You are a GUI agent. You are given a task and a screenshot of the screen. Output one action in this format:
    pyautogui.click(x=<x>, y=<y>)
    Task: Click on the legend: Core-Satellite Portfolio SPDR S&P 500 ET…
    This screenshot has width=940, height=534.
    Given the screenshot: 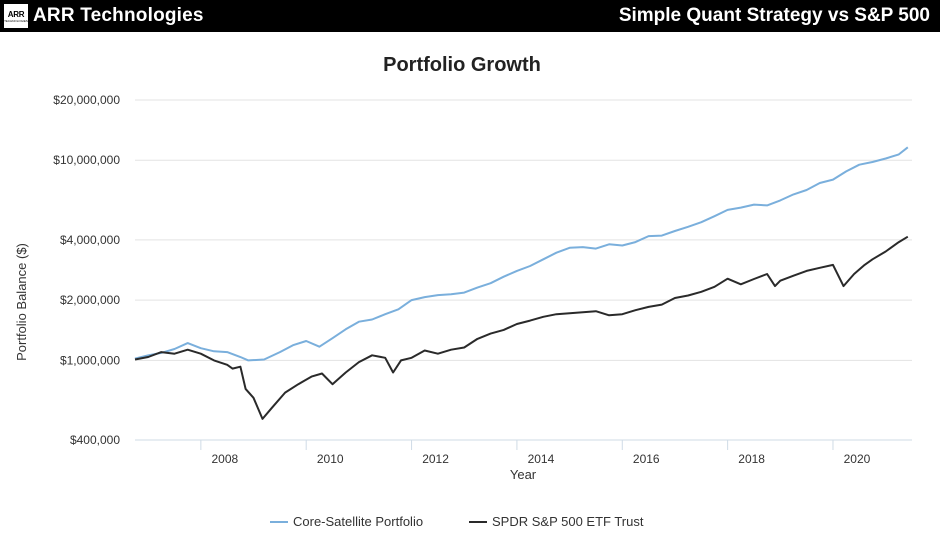 What is the action you would take?
    pyautogui.click(x=457, y=521)
    